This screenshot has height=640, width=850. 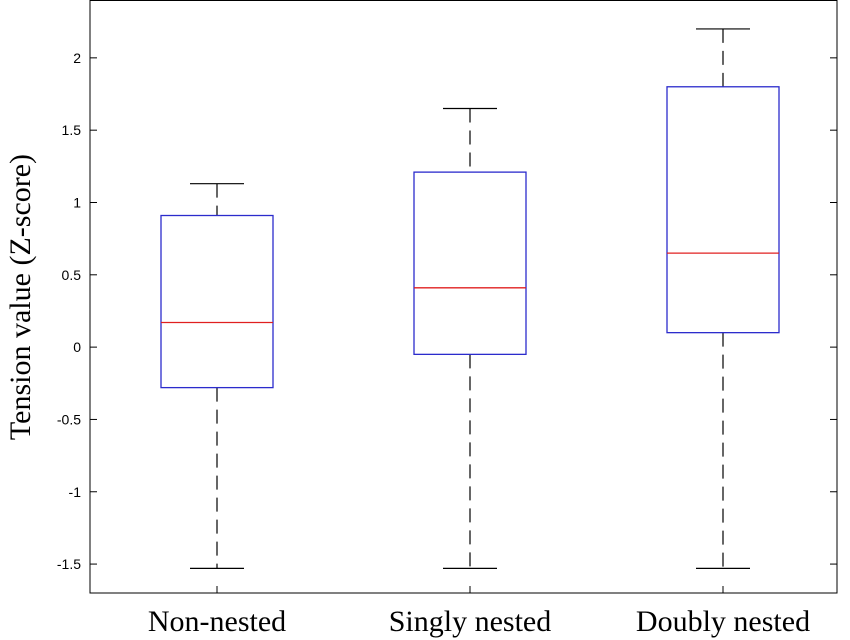 I want to click on y-axis-title: Tension value (Z-score), so click(x=20, y=297).